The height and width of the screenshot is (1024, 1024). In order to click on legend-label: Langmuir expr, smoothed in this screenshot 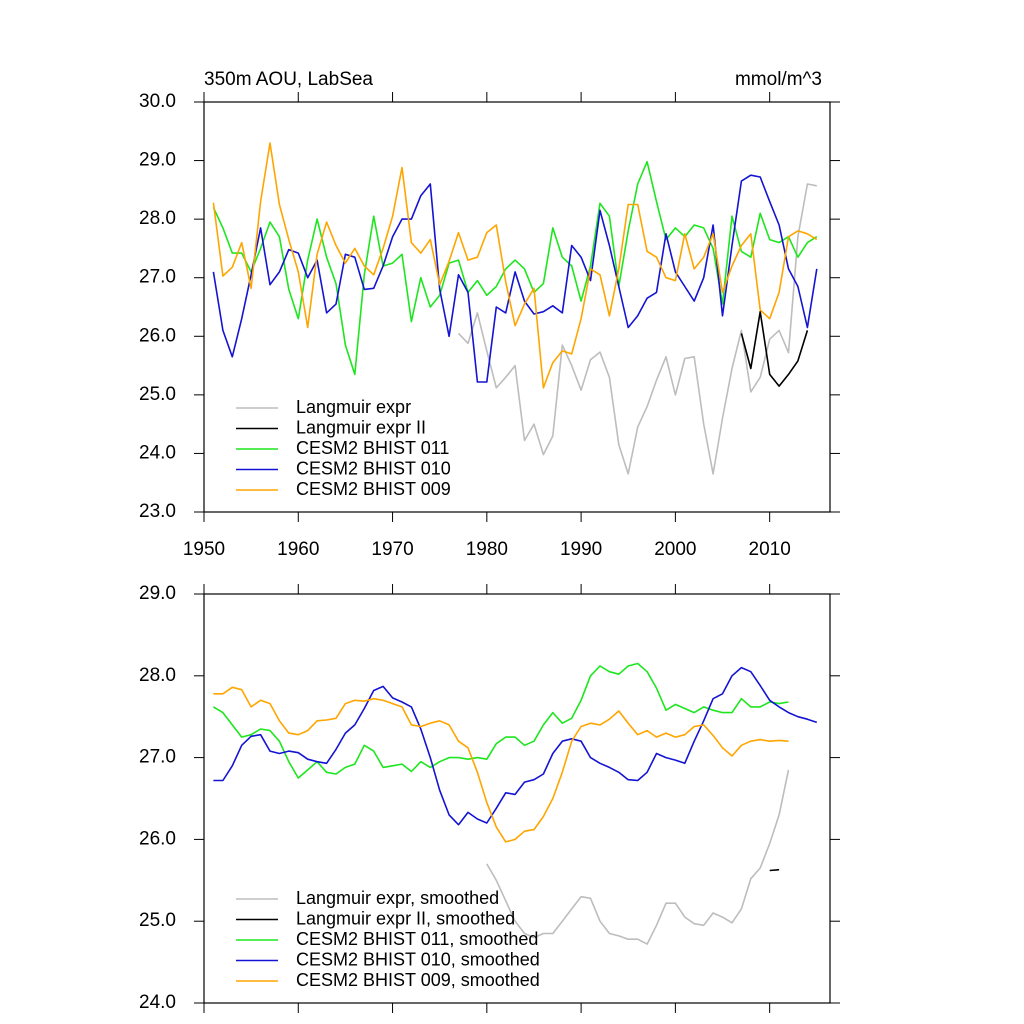, I will do `click(397, 898)`.